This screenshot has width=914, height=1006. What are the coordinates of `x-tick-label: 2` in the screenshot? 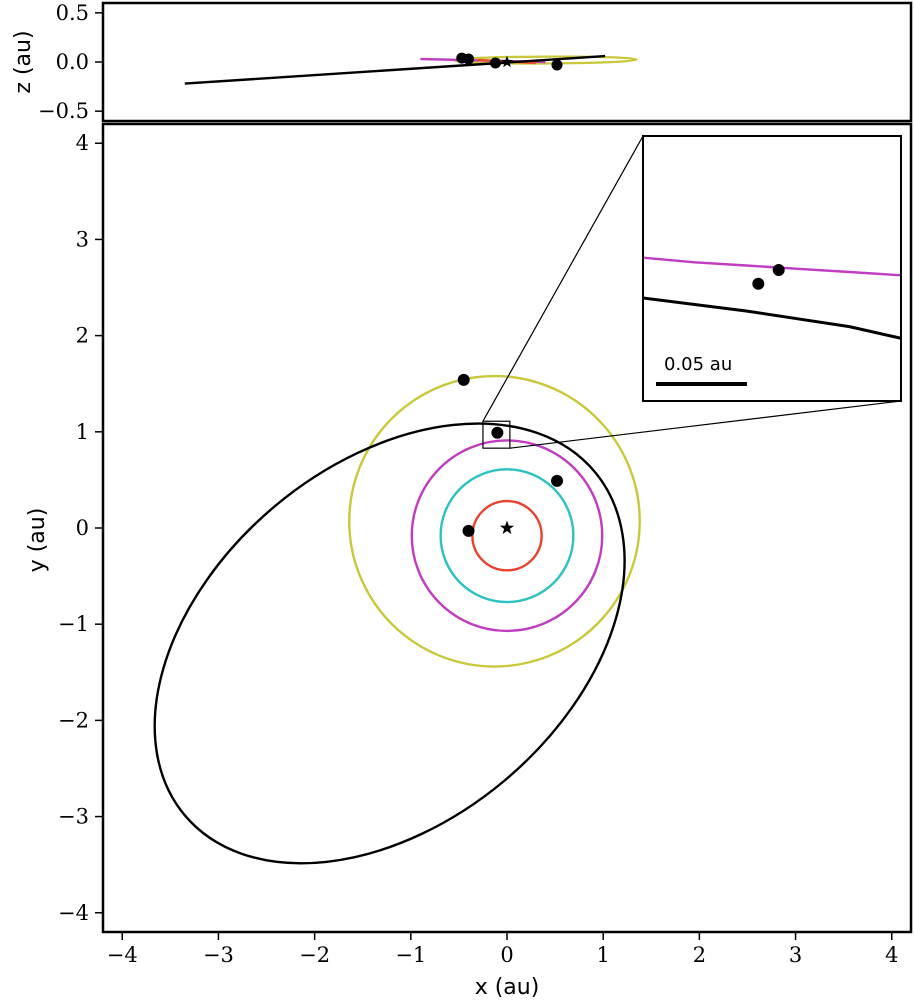 It's located at (699, 955).